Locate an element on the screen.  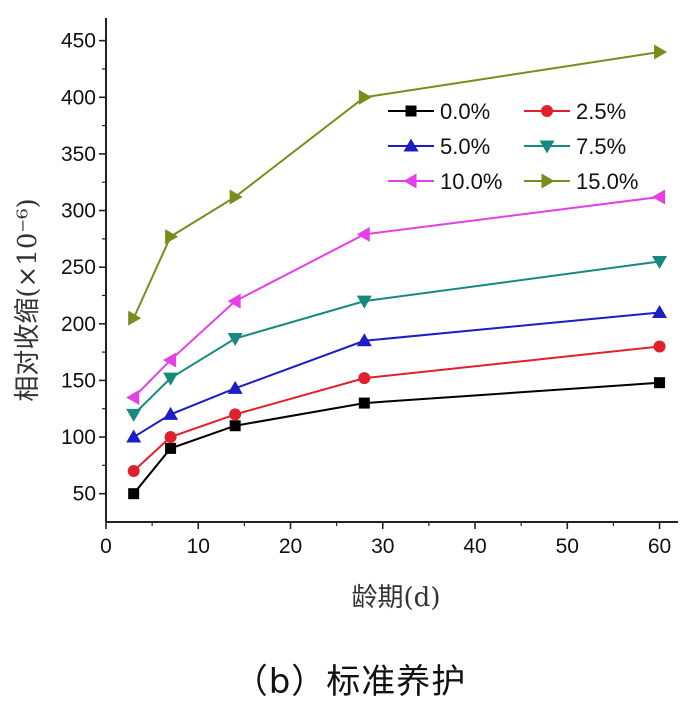
x-tick-label: 40 is located at coordinates (474, 546).